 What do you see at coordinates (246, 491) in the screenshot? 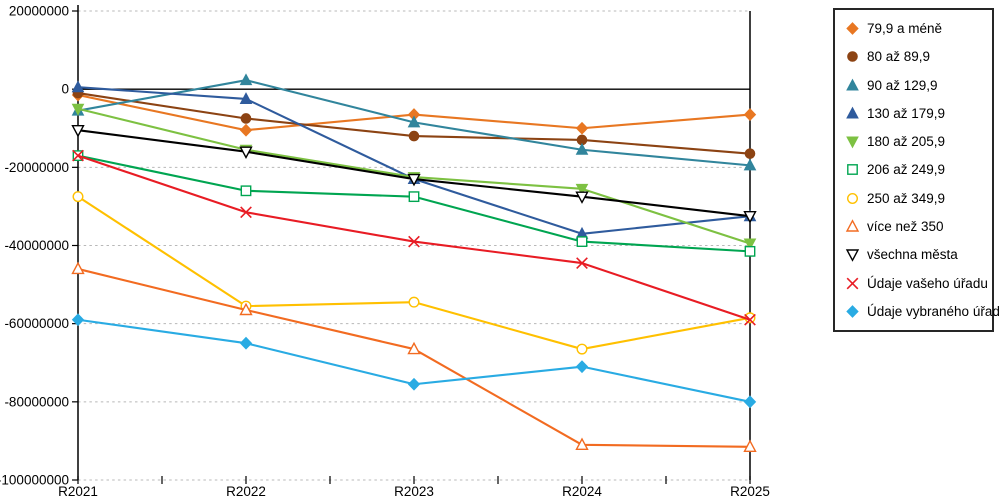
I see `x-tick-label: R2022` at bounding box center [246, 491].